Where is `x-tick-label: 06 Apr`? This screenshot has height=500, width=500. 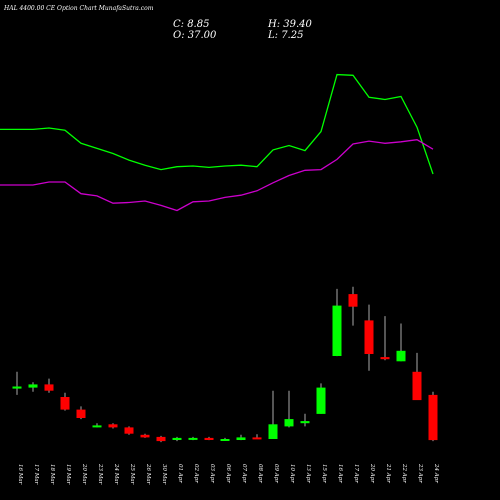
x-tick-label: 06 Apr is located at coordinates (228, 473).